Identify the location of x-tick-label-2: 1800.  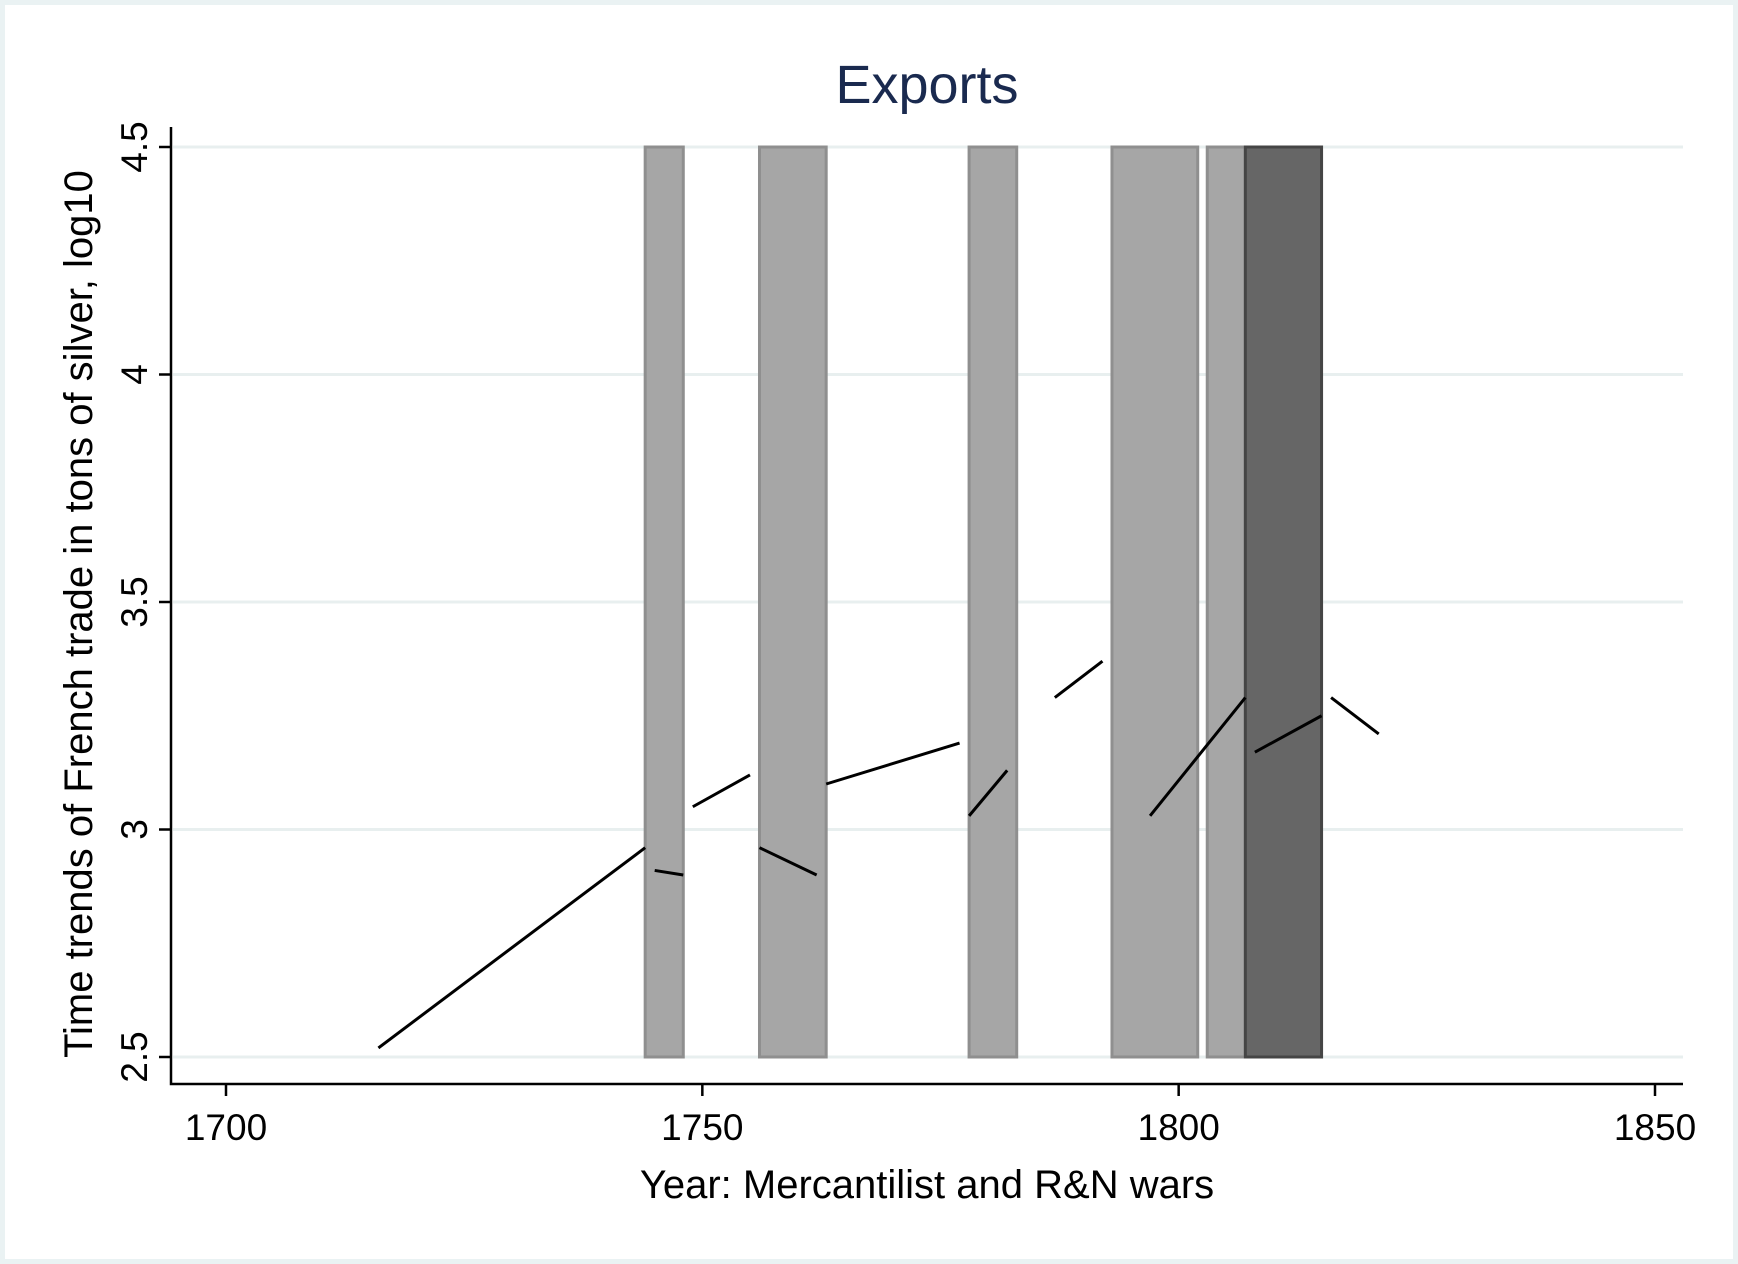
(1179, 1127).